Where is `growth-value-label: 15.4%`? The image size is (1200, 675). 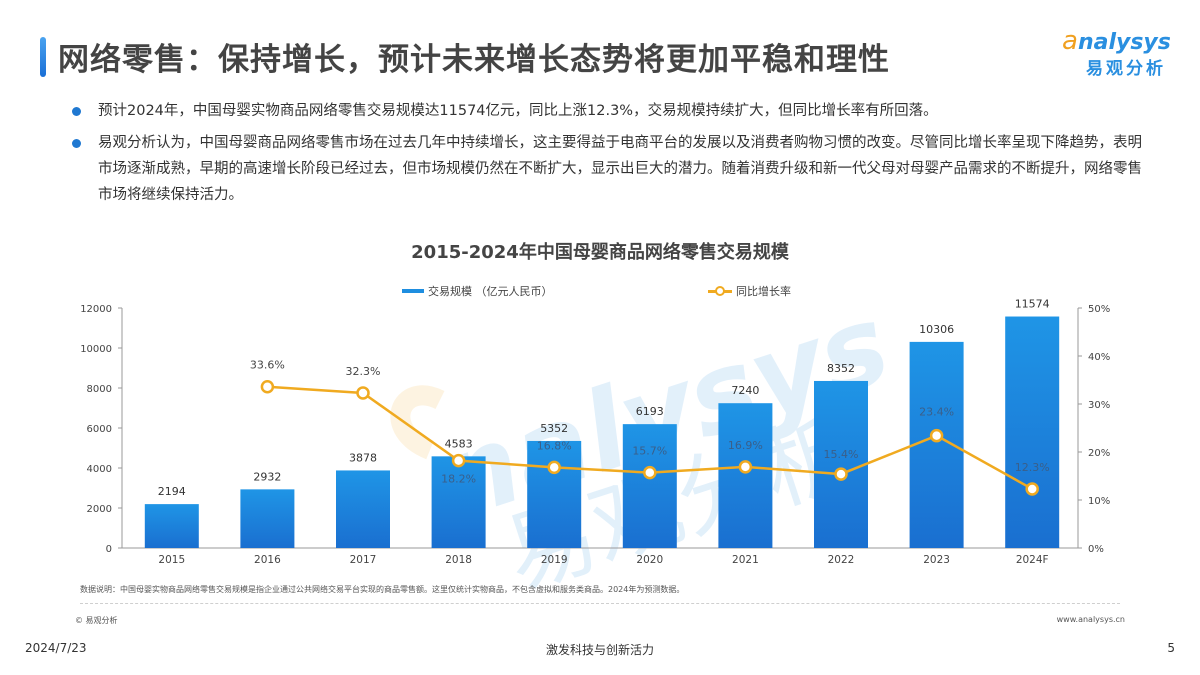
growth-value-label: 15.4% is located at coordinates (841, 454).